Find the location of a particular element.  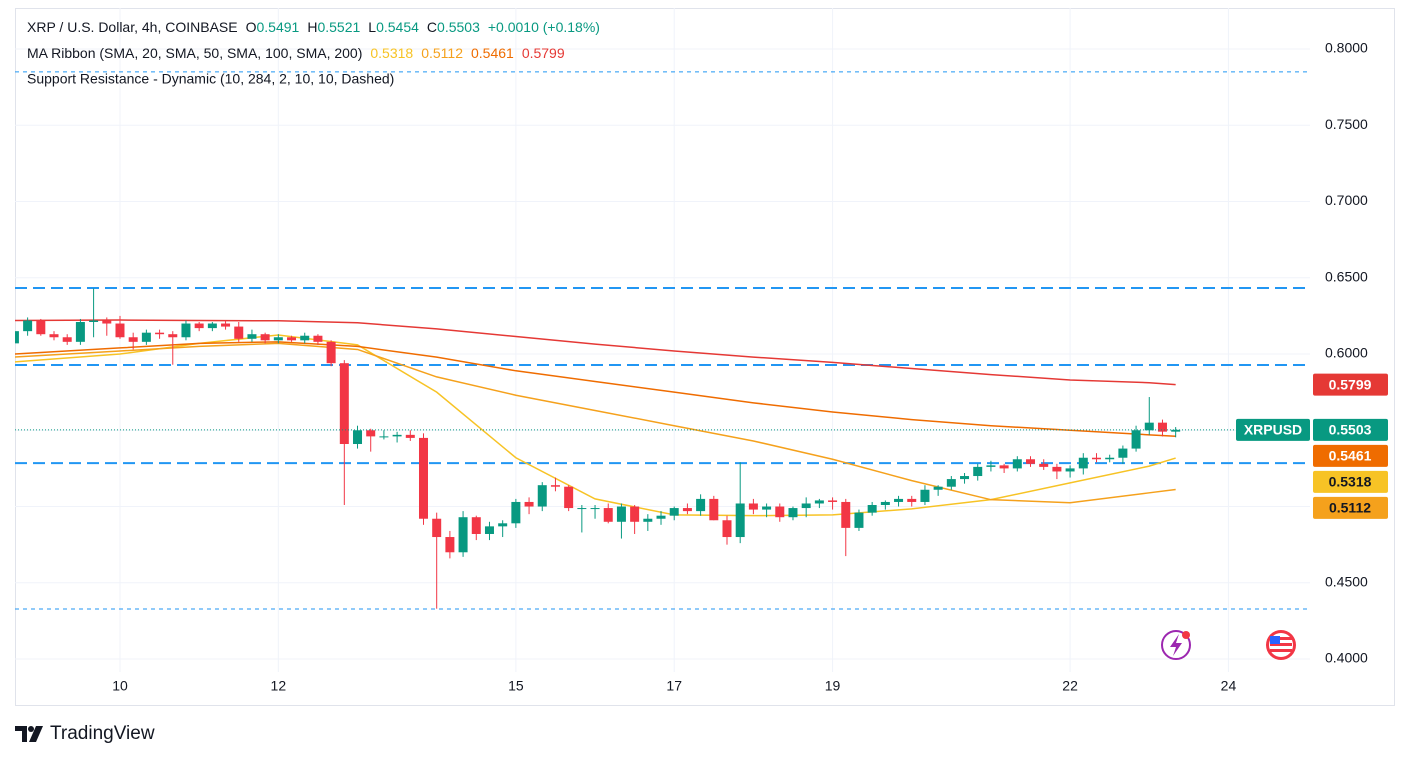

symbol-tag is located at coordinates (1273, 429).